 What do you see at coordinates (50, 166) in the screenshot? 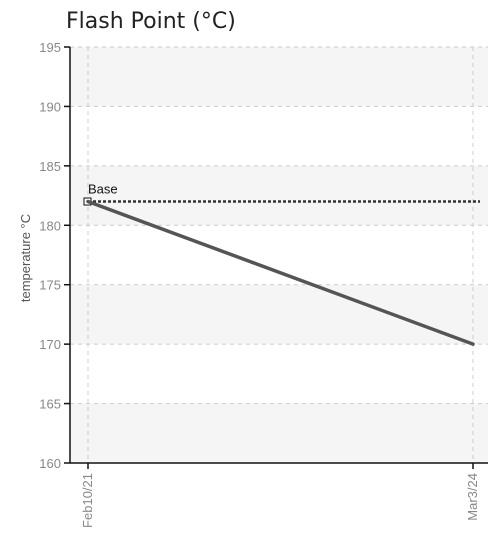
I see `y-tick-label: 185` at bounding box center [50, 166].